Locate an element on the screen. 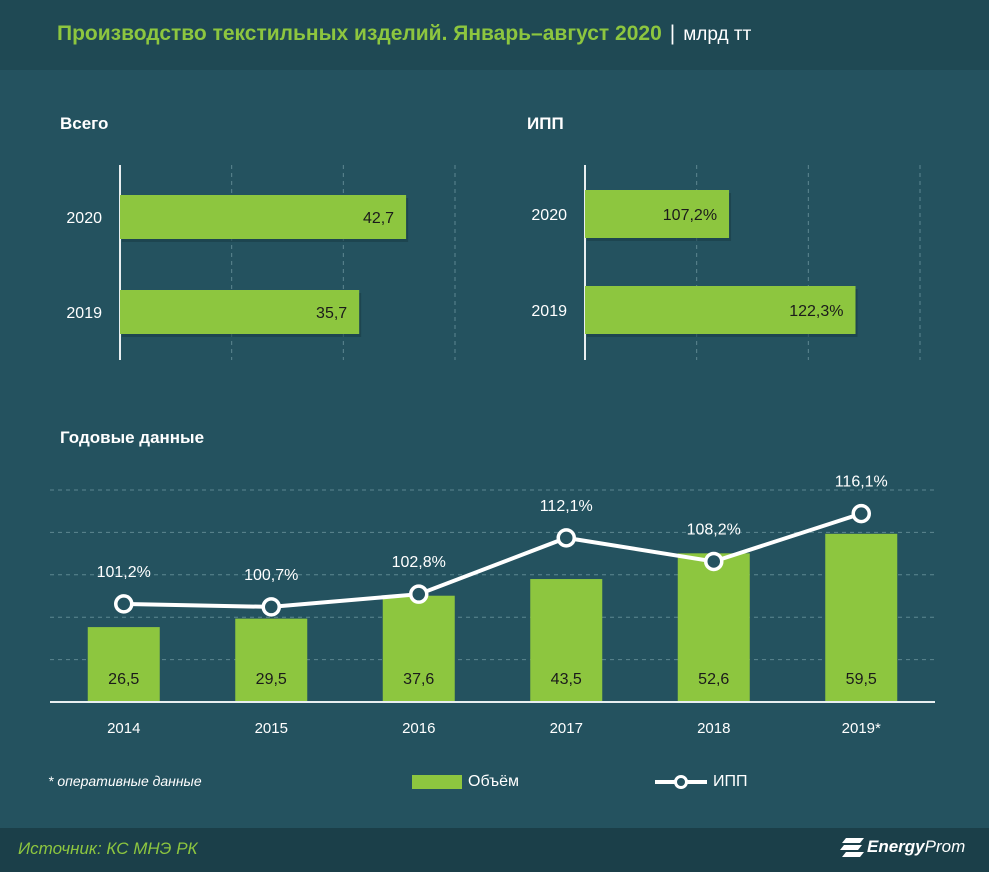 The image size is (989, 872). chart-total: 42,7 2020 35,7 2019 is located at coordinates (261, 262).